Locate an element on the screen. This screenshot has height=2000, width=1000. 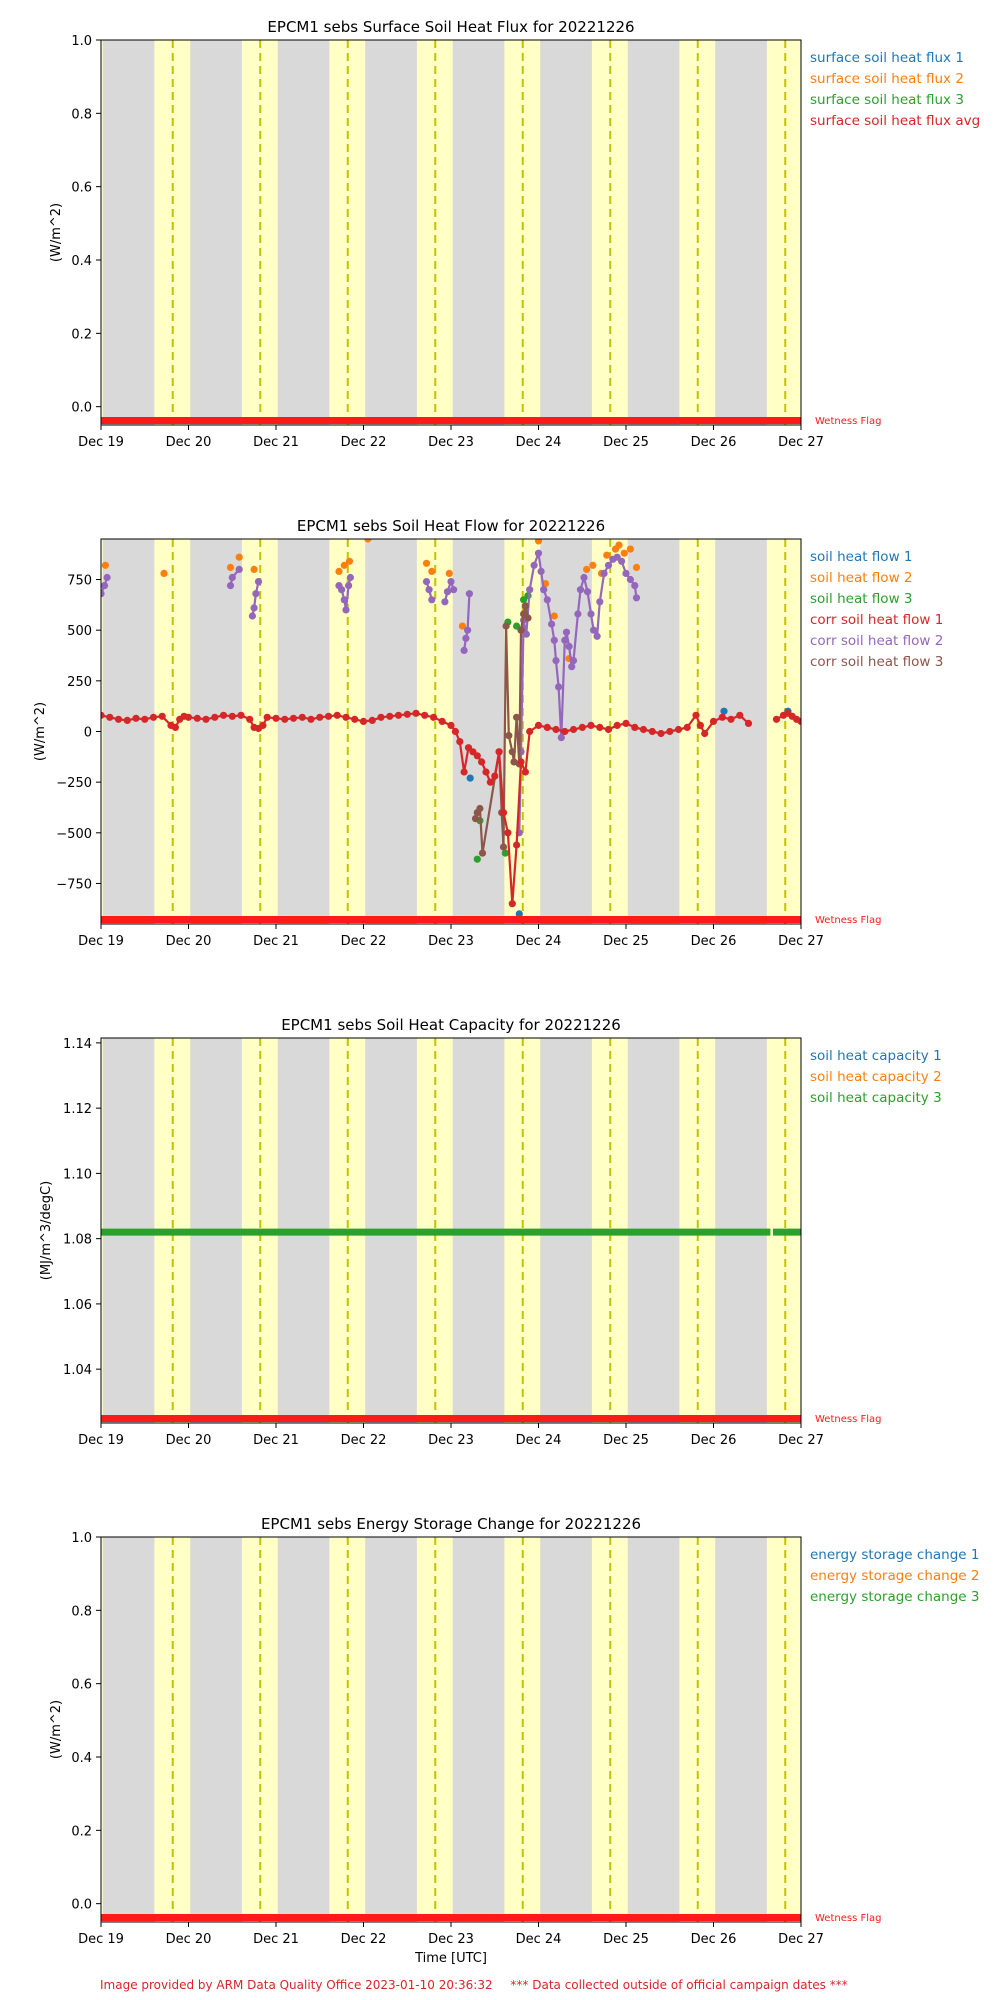
y-tick-label: 0.8 is located at coordinates (81, 1611).